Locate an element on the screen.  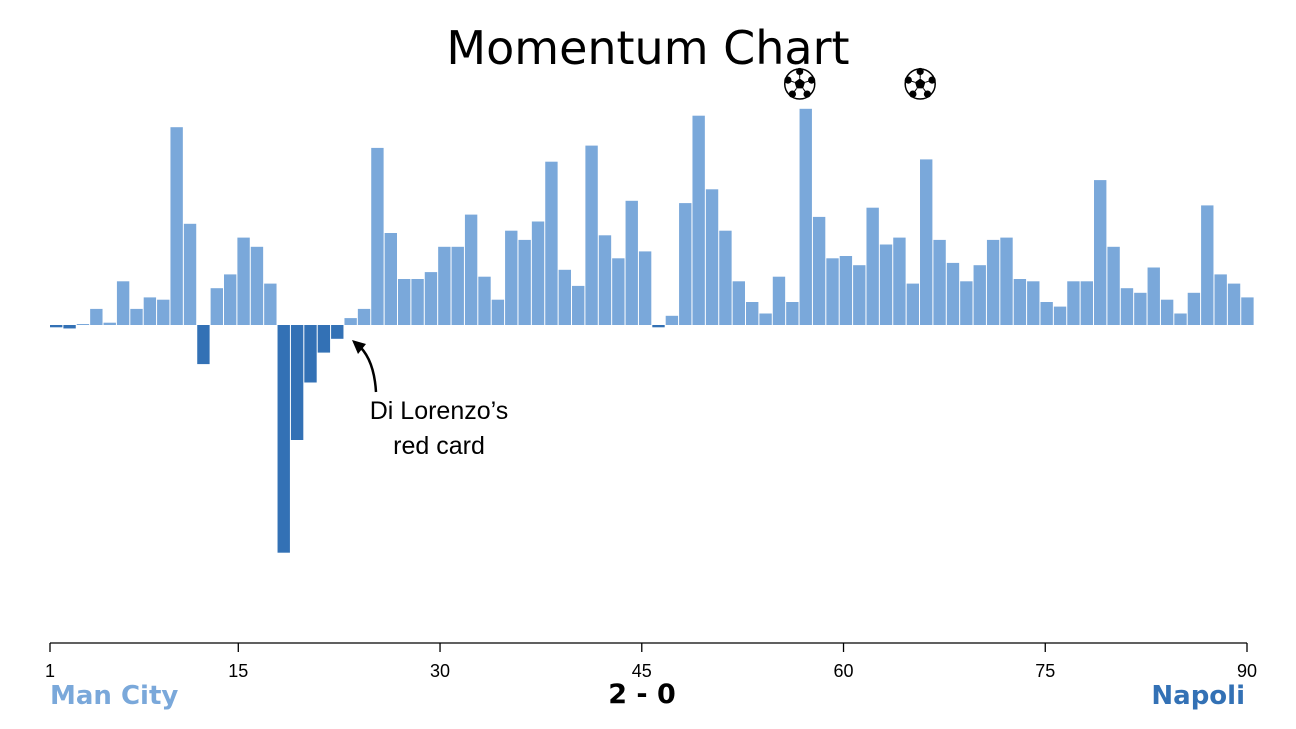
x-axis-ticks: 1 15 30 45 60 75 90 is located at coordinates (651, 662).